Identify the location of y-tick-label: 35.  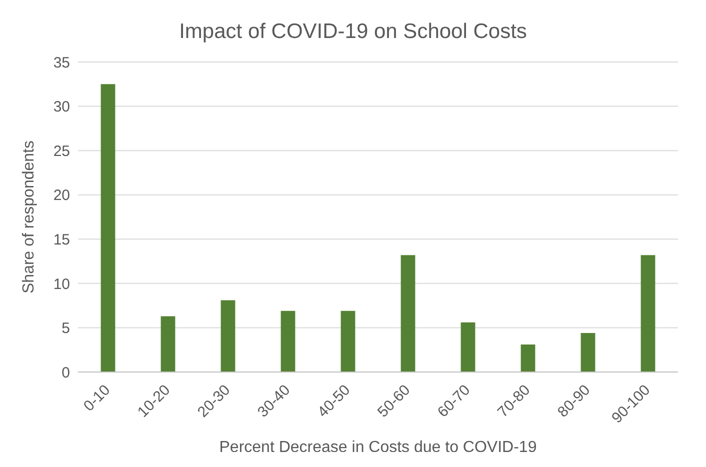
(61, 63).